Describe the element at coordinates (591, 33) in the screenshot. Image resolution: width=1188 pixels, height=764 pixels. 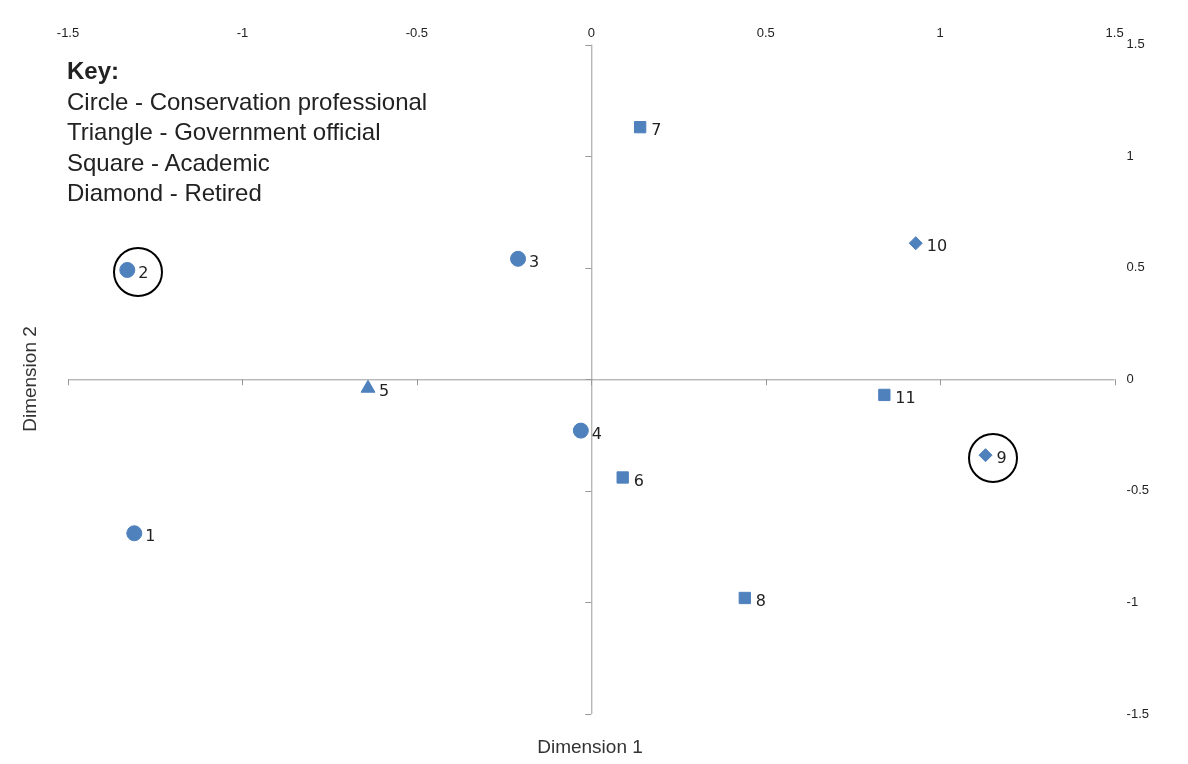
I see `x-tick-label: 0` at that location.